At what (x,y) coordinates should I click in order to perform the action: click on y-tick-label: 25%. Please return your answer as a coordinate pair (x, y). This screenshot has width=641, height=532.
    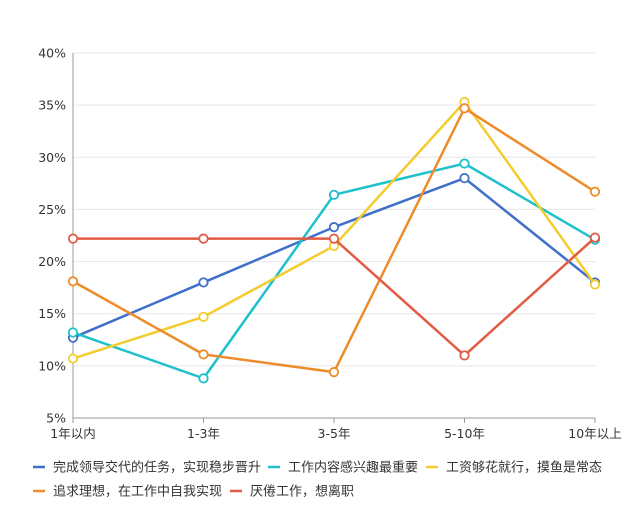
    Looking at the image, I should click on (52, 209).